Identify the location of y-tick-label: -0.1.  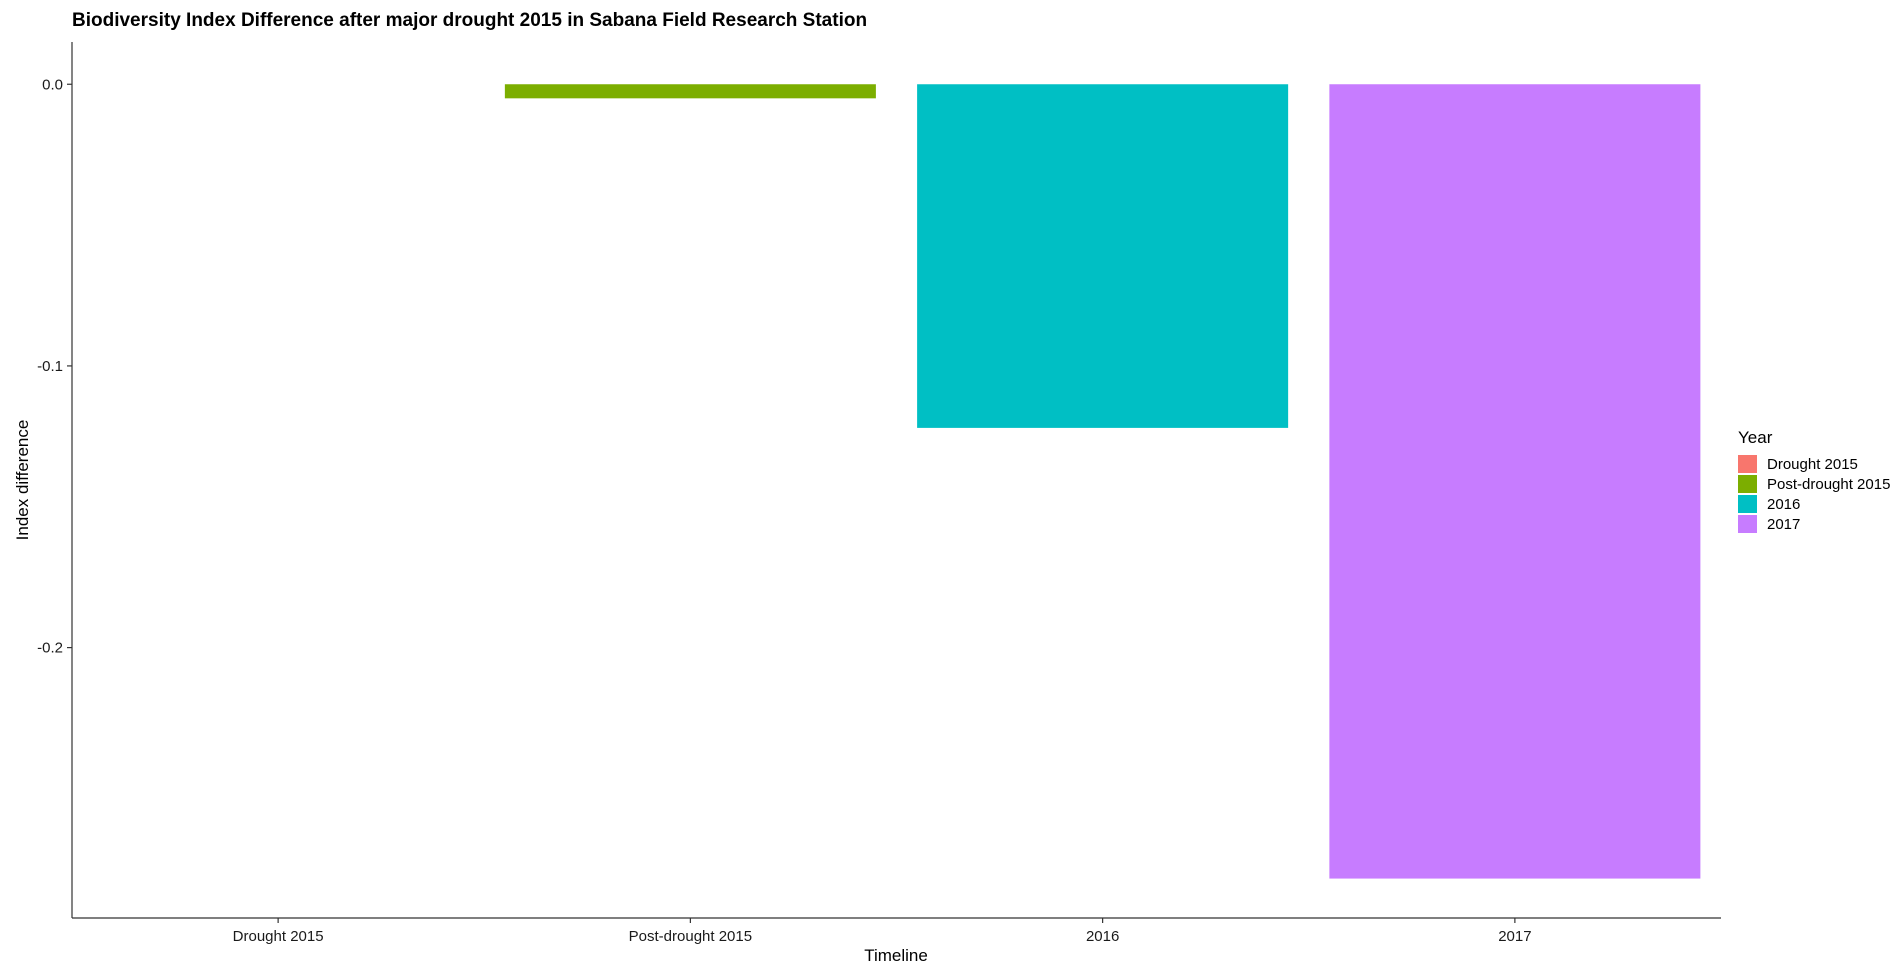
(50, 366).